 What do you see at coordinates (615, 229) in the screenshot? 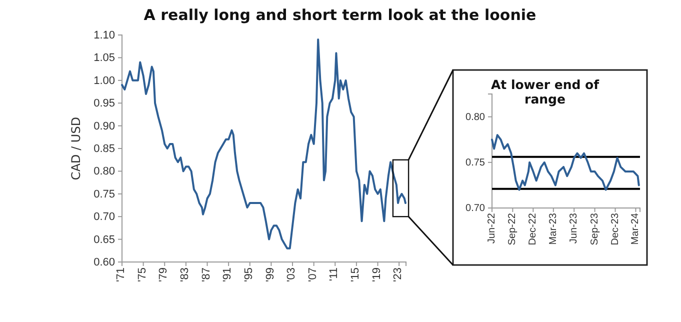
I see `x-tick-label: Dec-23` at bounding box center [615, 229].